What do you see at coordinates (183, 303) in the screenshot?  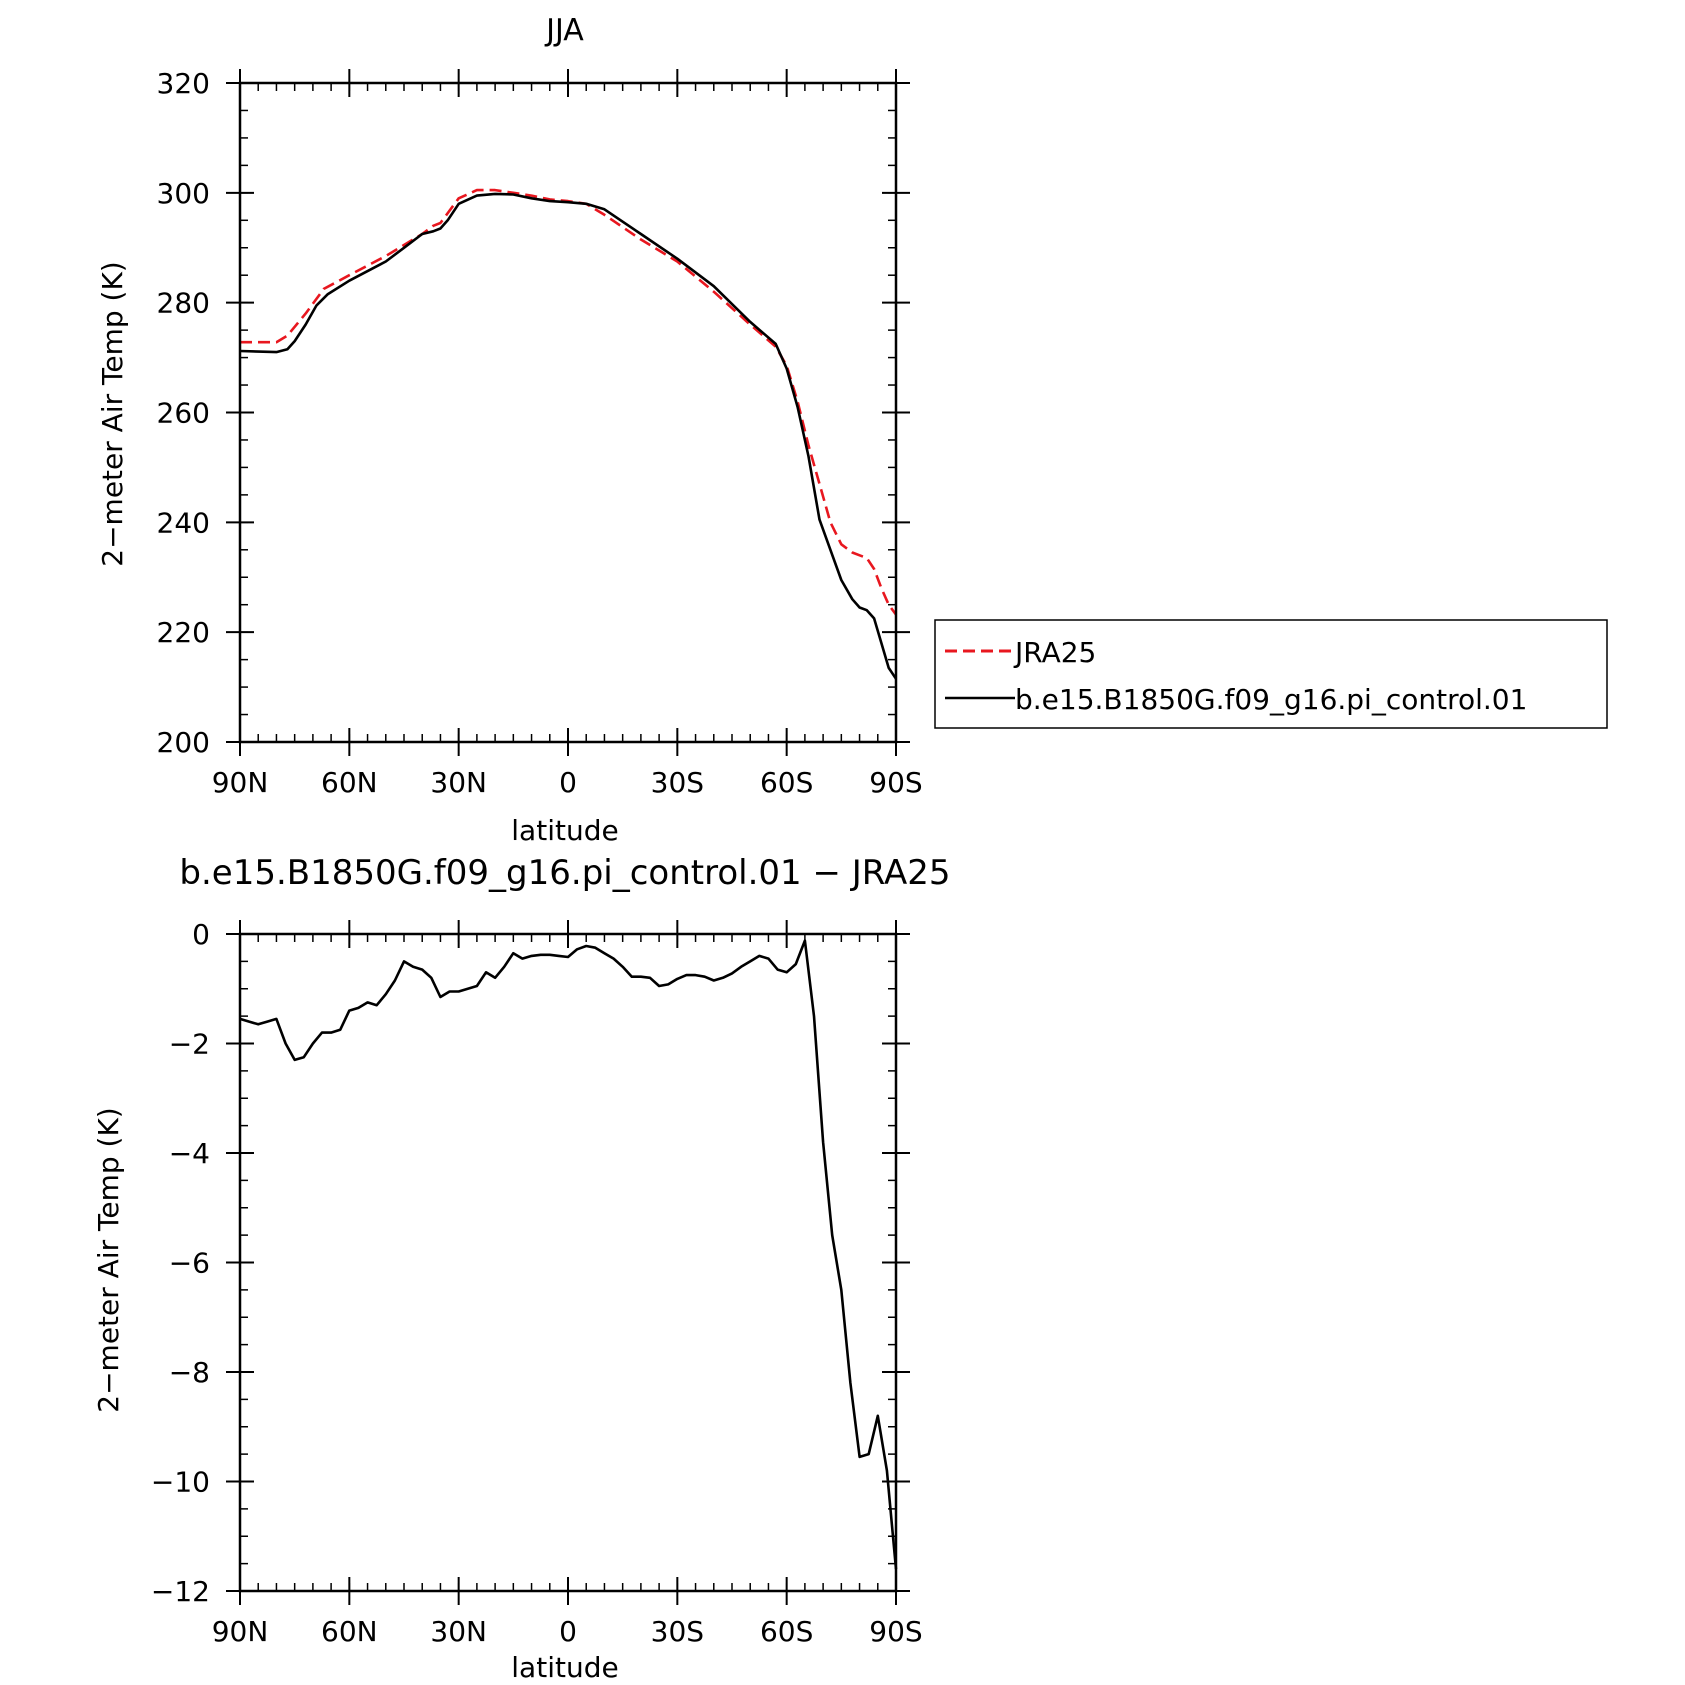 I see `y-tick-label: 280` at bounding box center [183, 303].